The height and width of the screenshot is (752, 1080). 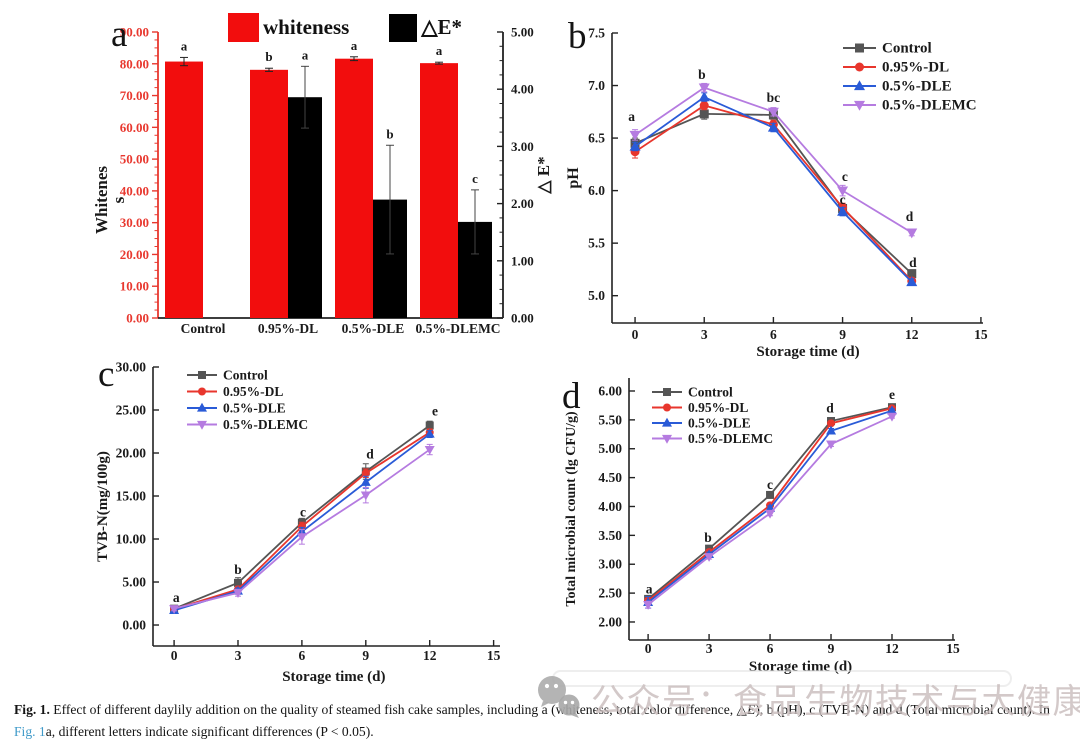 What do you see at coordinates (571, 396) in the screenshot?
I see `panel-letter-d: d` at bounding box center [571, 396].